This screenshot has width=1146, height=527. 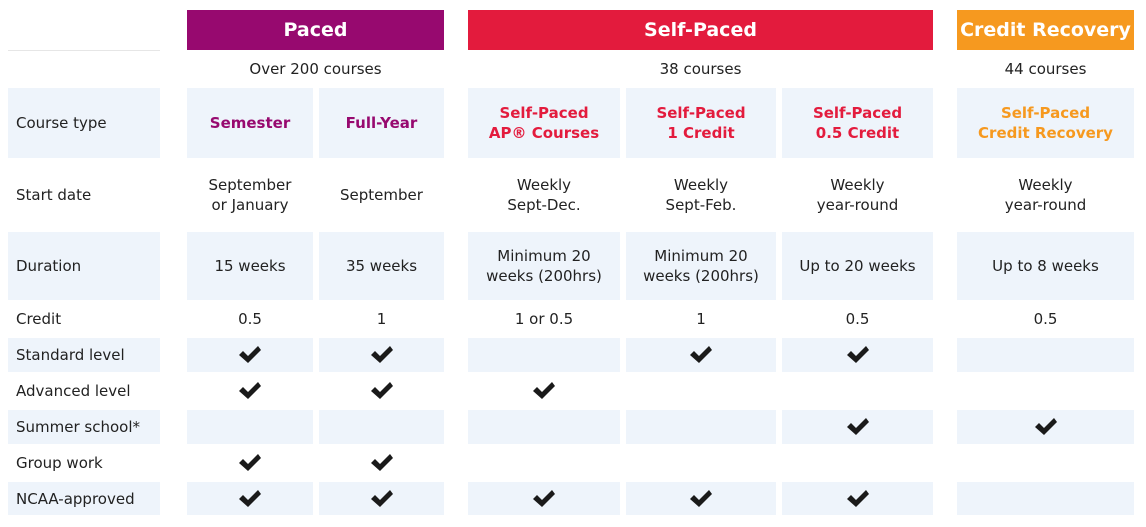 I want to click on cell: September or January, so click(x=250, y=195).